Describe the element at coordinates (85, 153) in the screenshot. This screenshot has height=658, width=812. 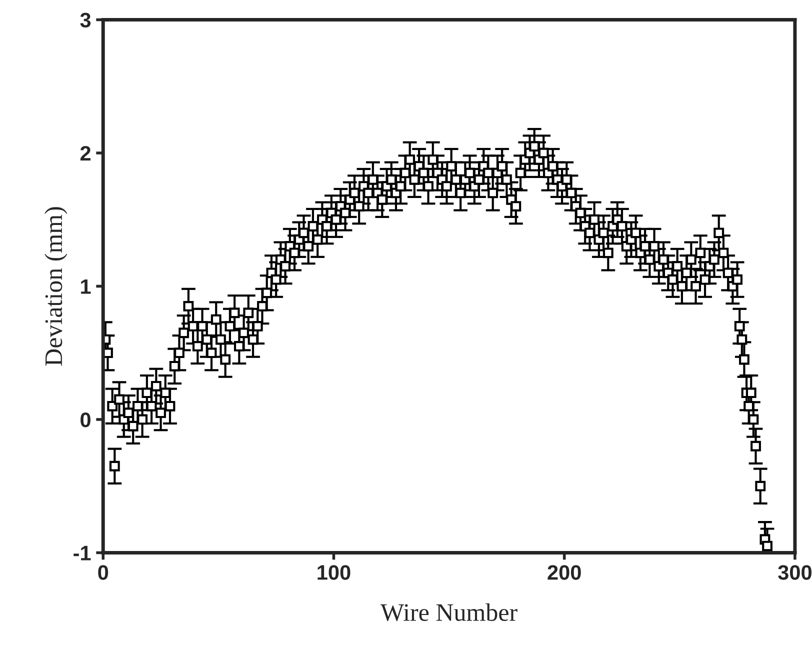
I see `y-tick-label: 2` at that location.